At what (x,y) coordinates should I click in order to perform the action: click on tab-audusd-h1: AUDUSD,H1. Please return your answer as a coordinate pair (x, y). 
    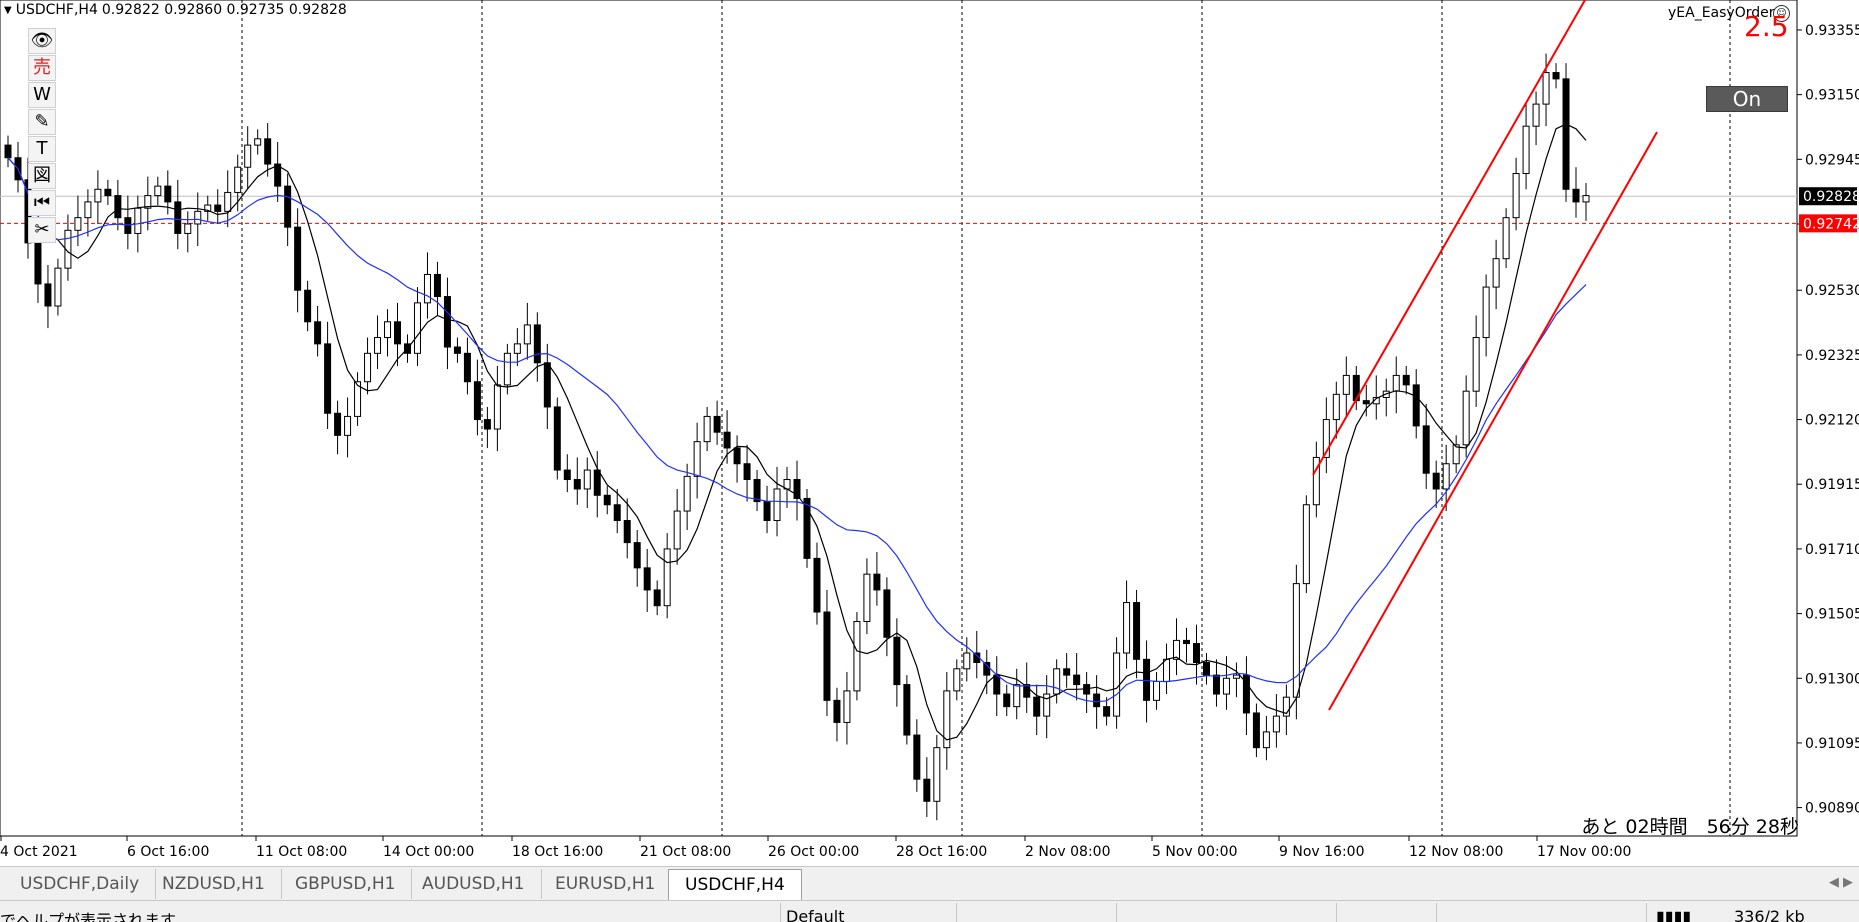
    Looking at the image, I should click on (474, 884).